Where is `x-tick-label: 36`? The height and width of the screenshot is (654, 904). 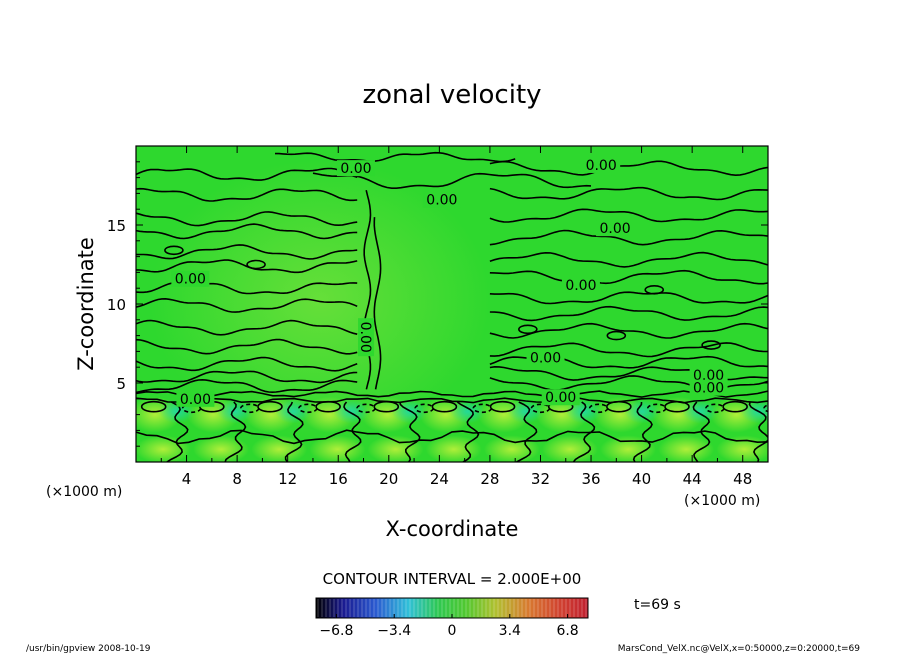
x-tick-label: 36 is located at coordinates (590, 479).